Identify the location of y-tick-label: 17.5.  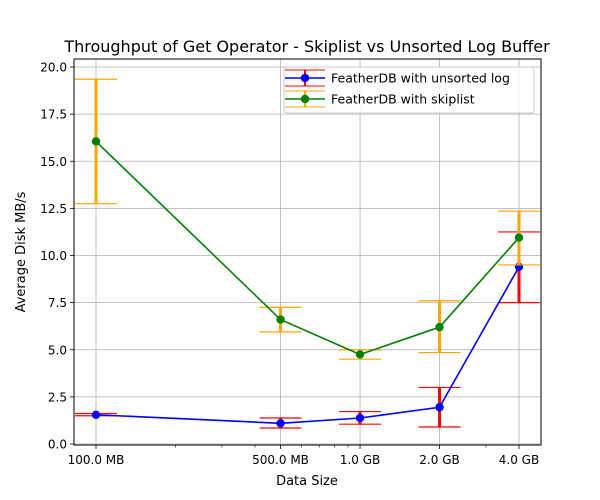
(53, 115).